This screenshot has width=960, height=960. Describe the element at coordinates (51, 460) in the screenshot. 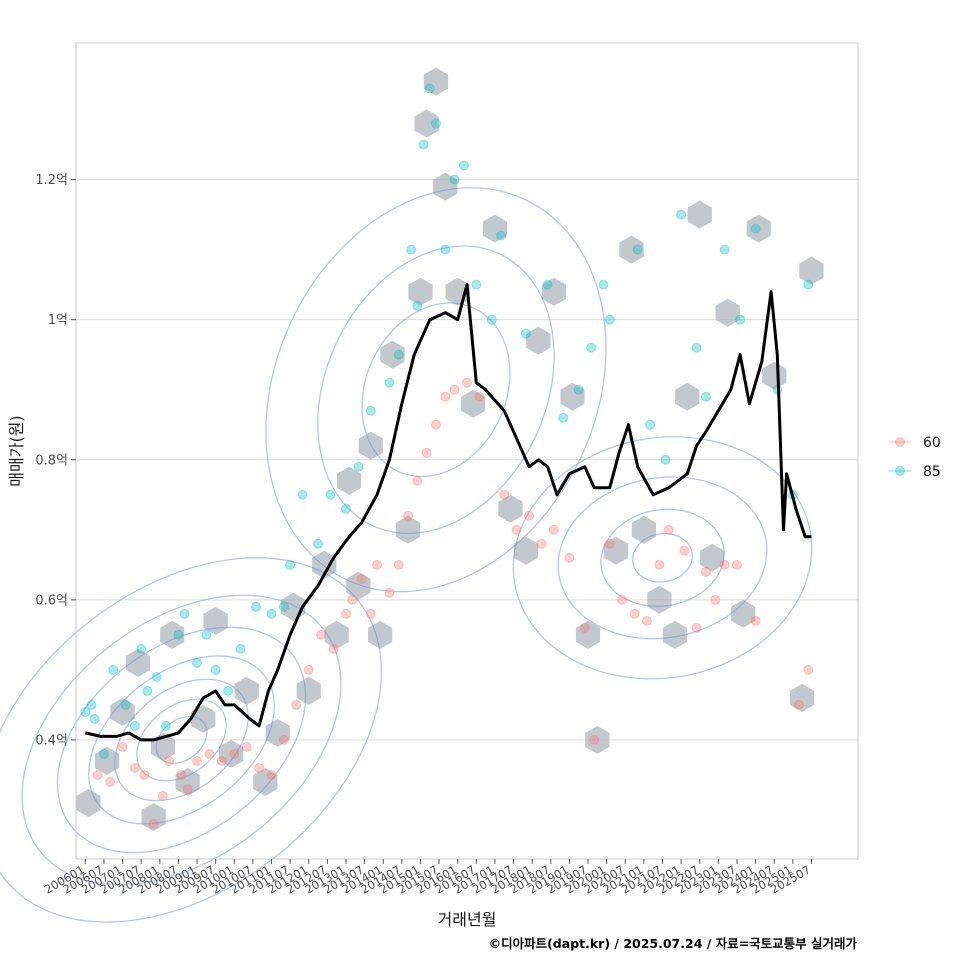

I see `y-tick-label: 0.8억` at that location.